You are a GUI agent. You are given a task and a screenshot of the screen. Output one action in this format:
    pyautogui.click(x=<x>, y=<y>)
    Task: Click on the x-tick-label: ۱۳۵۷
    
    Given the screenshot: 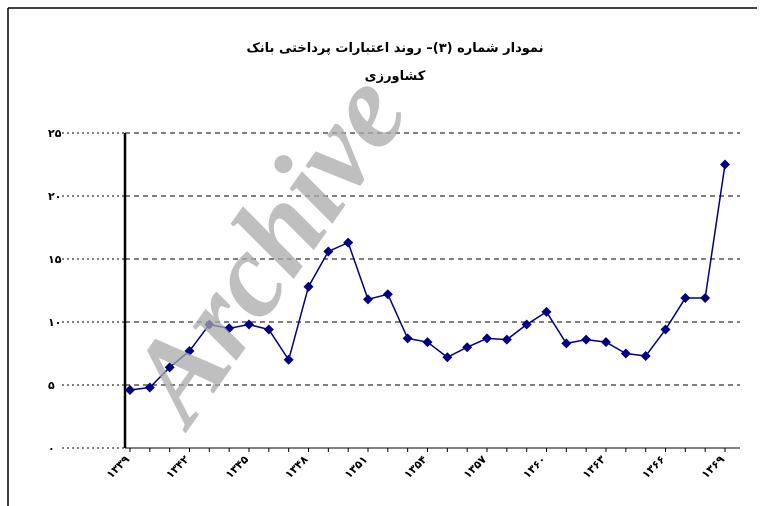 What is the action you would take?
    pyautogui.click(x=475, y=467)
    